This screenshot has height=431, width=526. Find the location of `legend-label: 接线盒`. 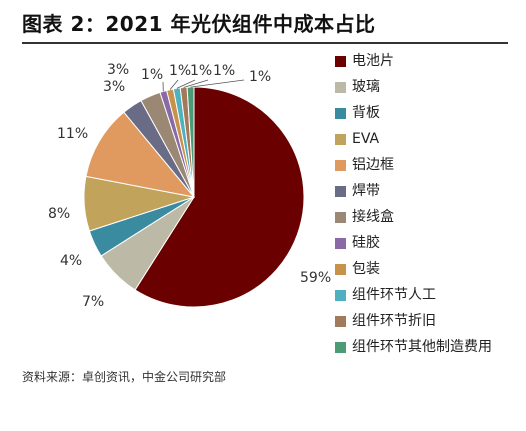

legend-label: 接线盒 is located at coordinates (373, 217).